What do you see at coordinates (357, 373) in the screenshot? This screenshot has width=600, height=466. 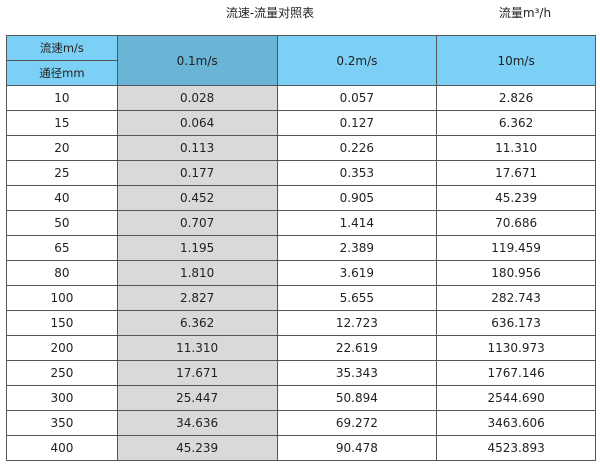 I see `flow-cell: 35.343` at bounding box center [357, 373].